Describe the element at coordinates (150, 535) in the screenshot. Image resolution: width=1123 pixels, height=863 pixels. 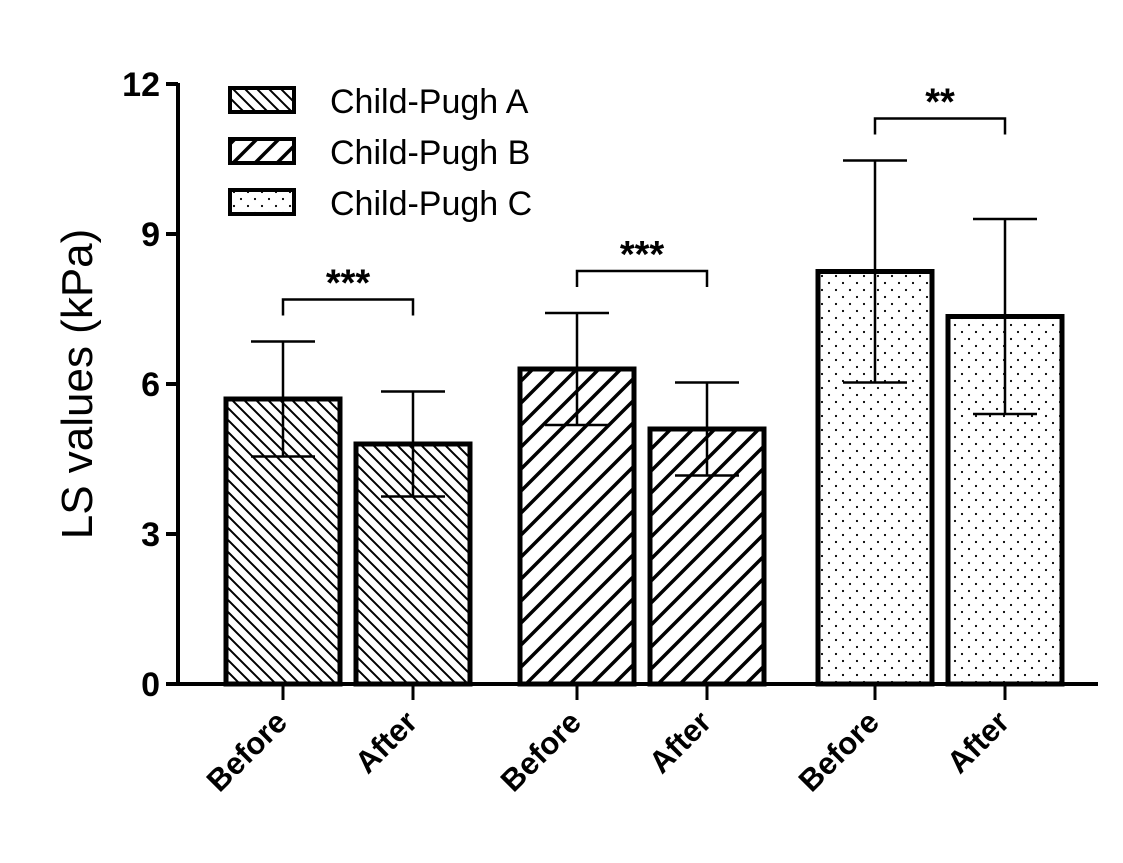
I see `y-tick-label: 3` at that location.